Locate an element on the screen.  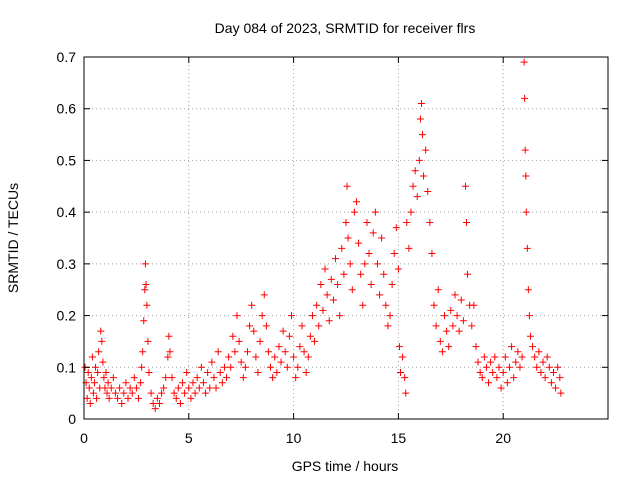
x-tick-label: 15 is located at coordinates (399, 438).